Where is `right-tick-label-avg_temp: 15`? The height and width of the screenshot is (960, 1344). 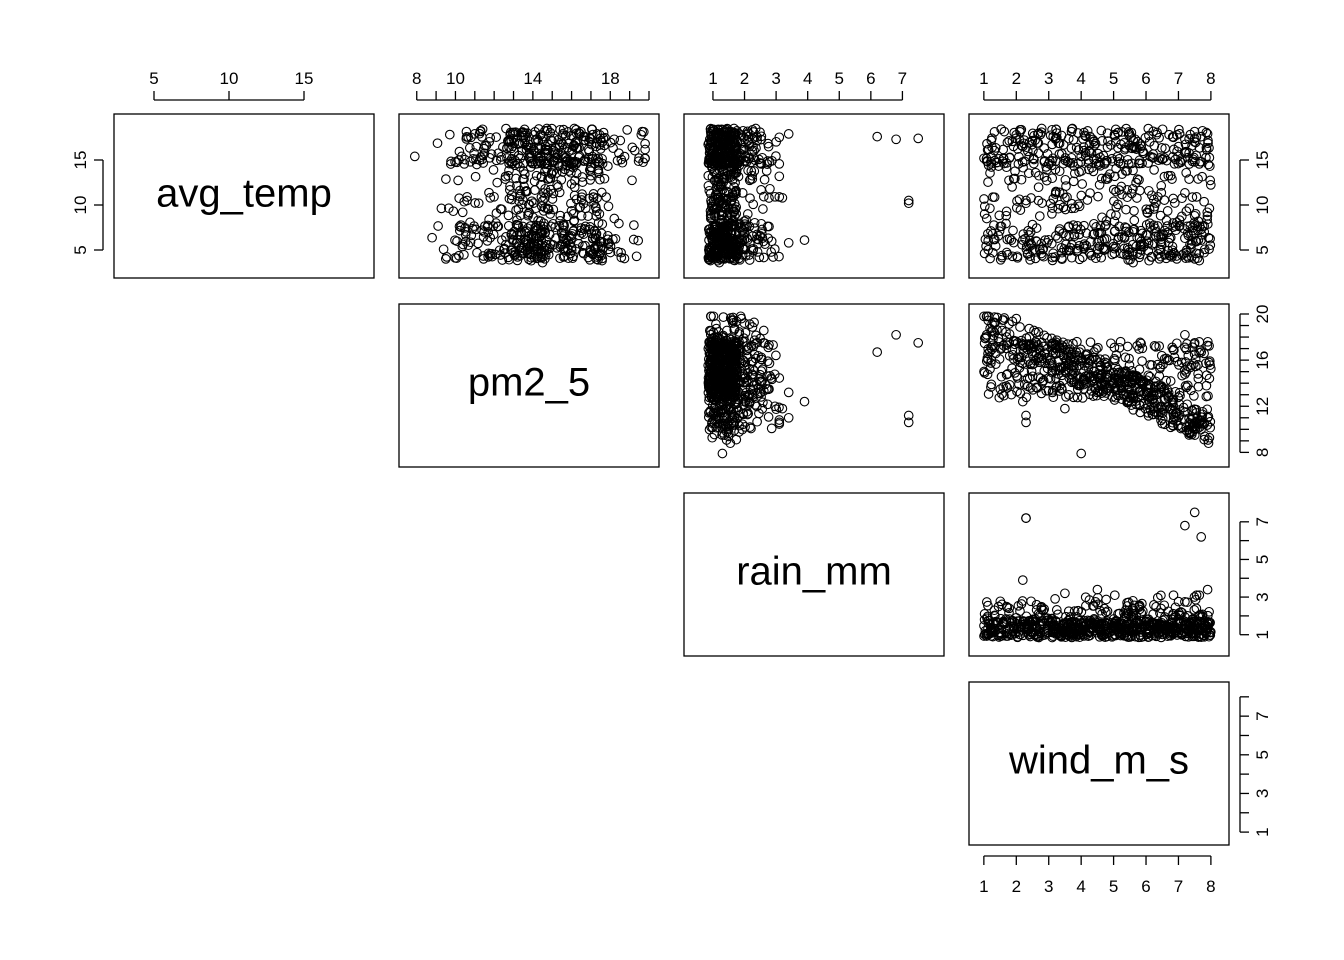
right-tick-label-avg_temp: 15 is located at coordinates (1262, 160).